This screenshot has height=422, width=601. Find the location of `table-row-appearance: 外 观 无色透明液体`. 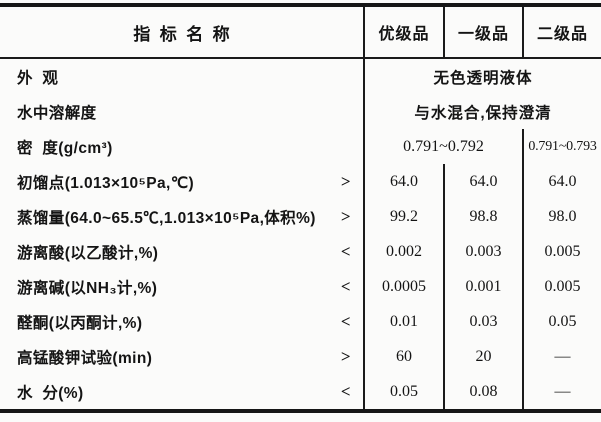

table-row-appearance: 外 观 无色透明液体 is located at coordinates (300, 76).